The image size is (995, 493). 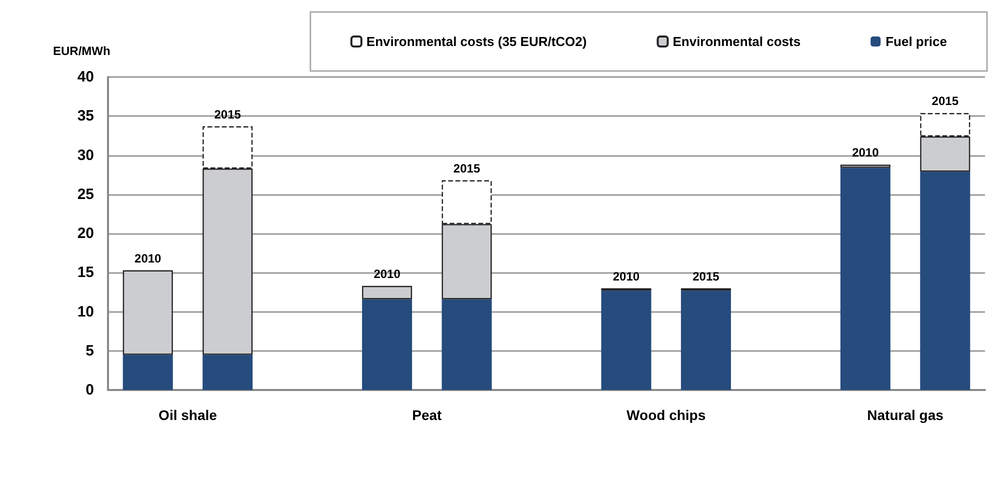 I want to click on y-tick-label: 5, so click(x=90, y=351).